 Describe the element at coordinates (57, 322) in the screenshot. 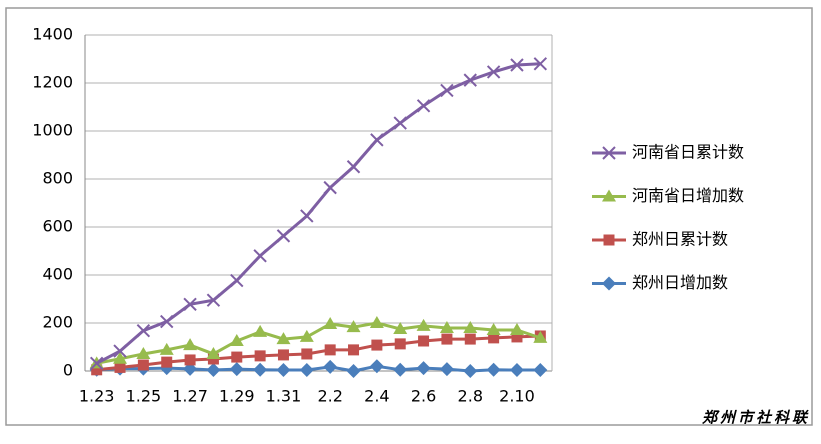

I see `y-tick-label: 200` at that location.